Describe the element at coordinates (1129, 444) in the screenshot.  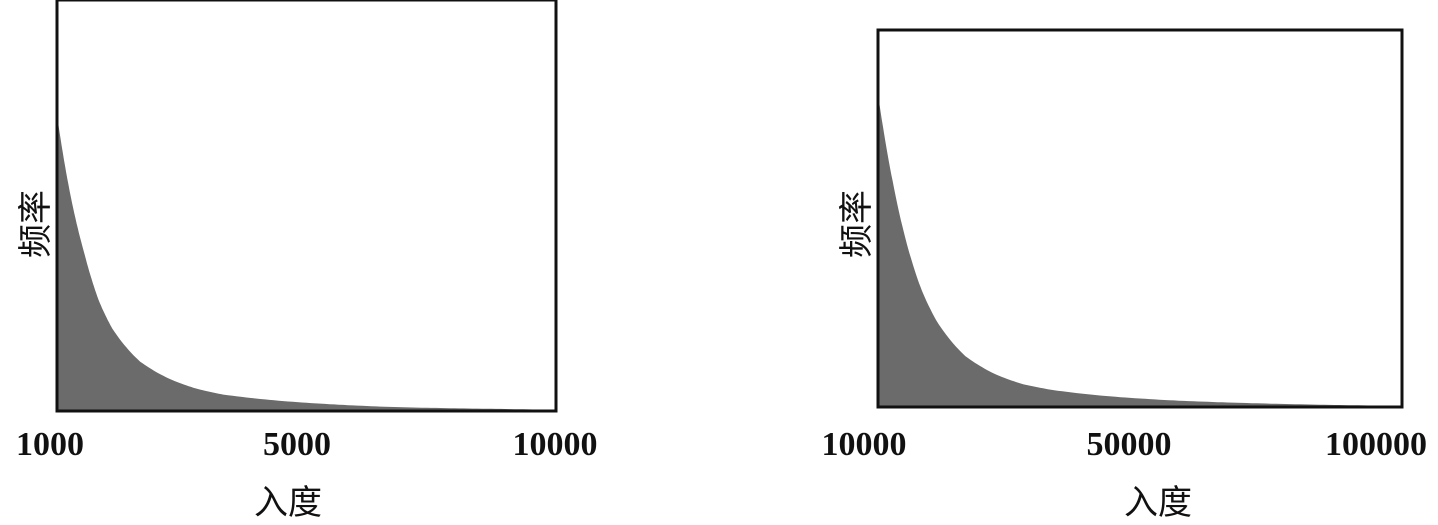
I see `x-tick-label: 50000` at that location.